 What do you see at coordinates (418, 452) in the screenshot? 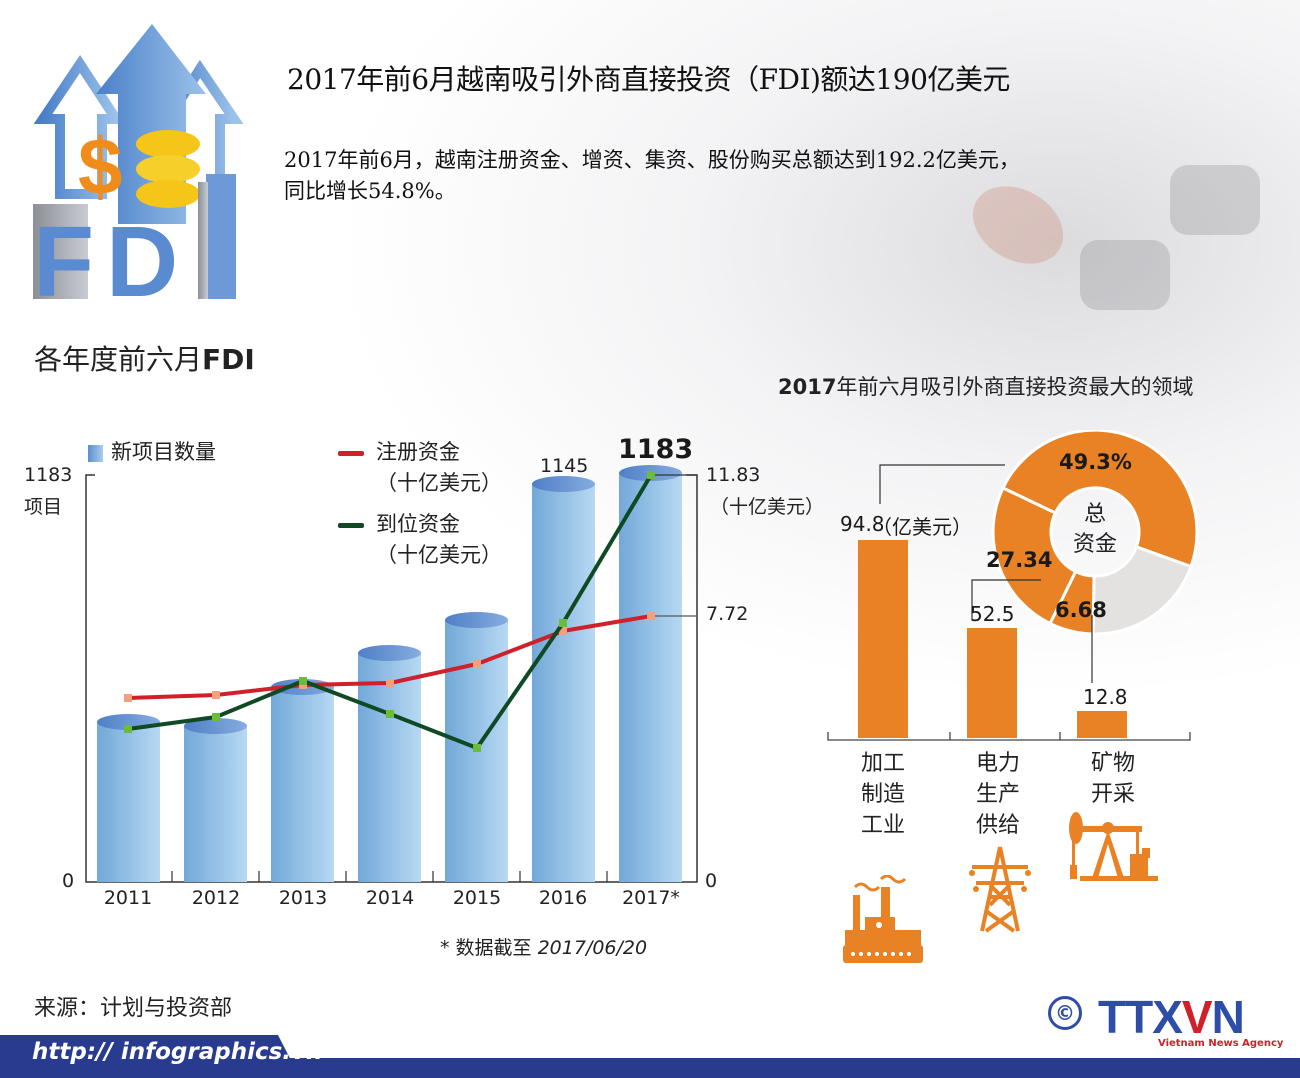
I see `legend-registered-label: 注册资金` at bounding box center [418, 452].